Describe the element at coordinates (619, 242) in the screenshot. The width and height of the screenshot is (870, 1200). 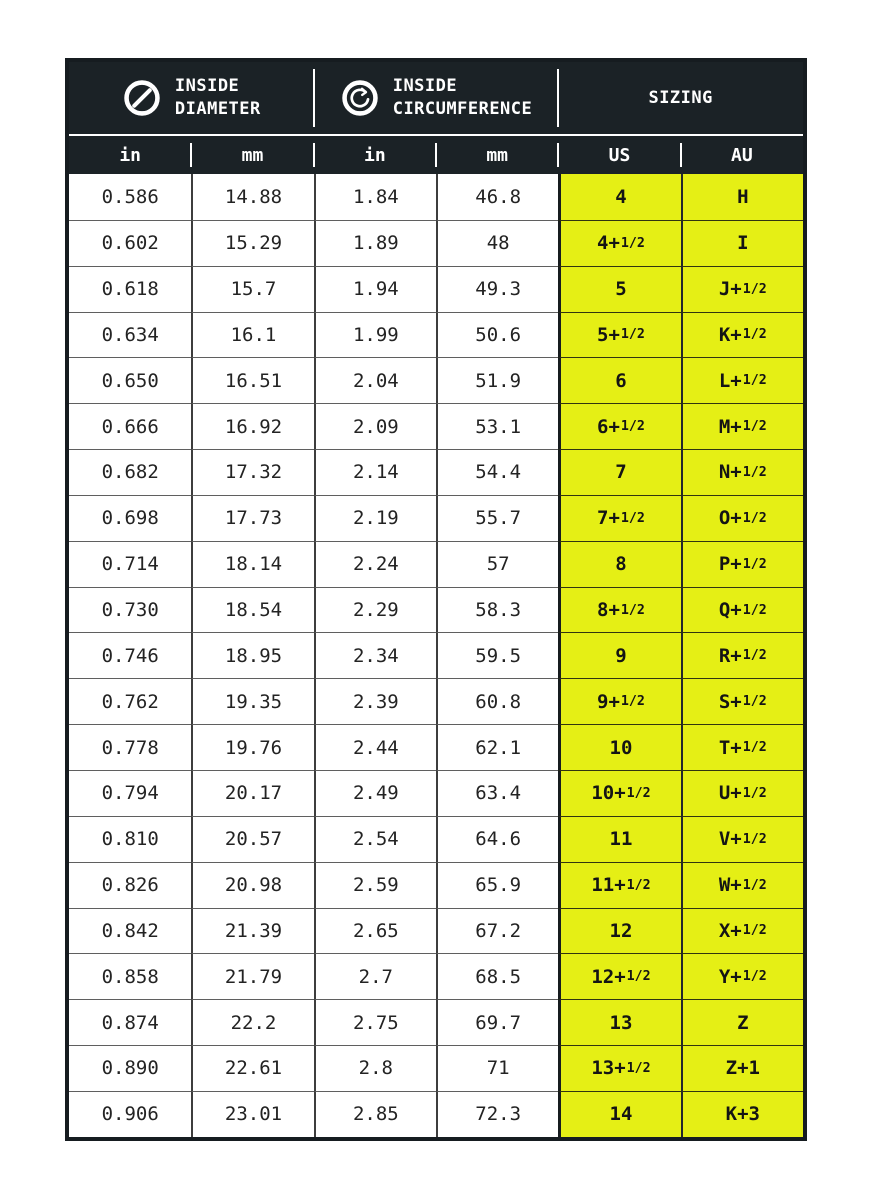
I see `cell-us-size: 4+ 1/2` at that location.